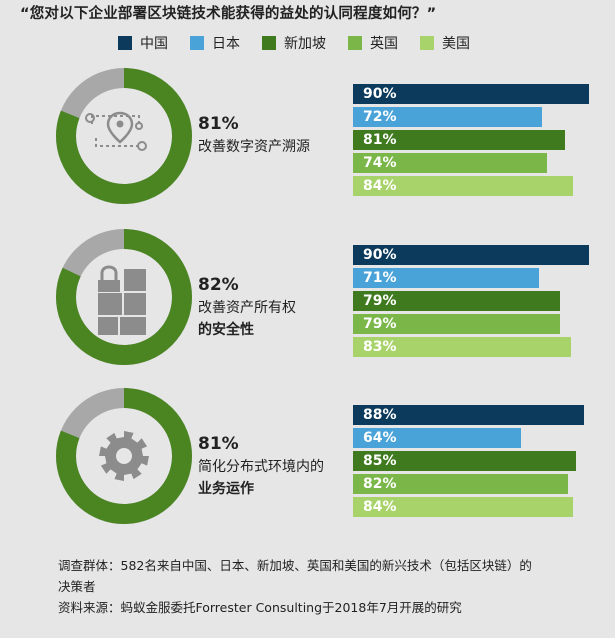  Describe the element at coordinates (247, 319) in the screenshot. I see `benefit-label: 改善资产所有权 的安全性` at that location.